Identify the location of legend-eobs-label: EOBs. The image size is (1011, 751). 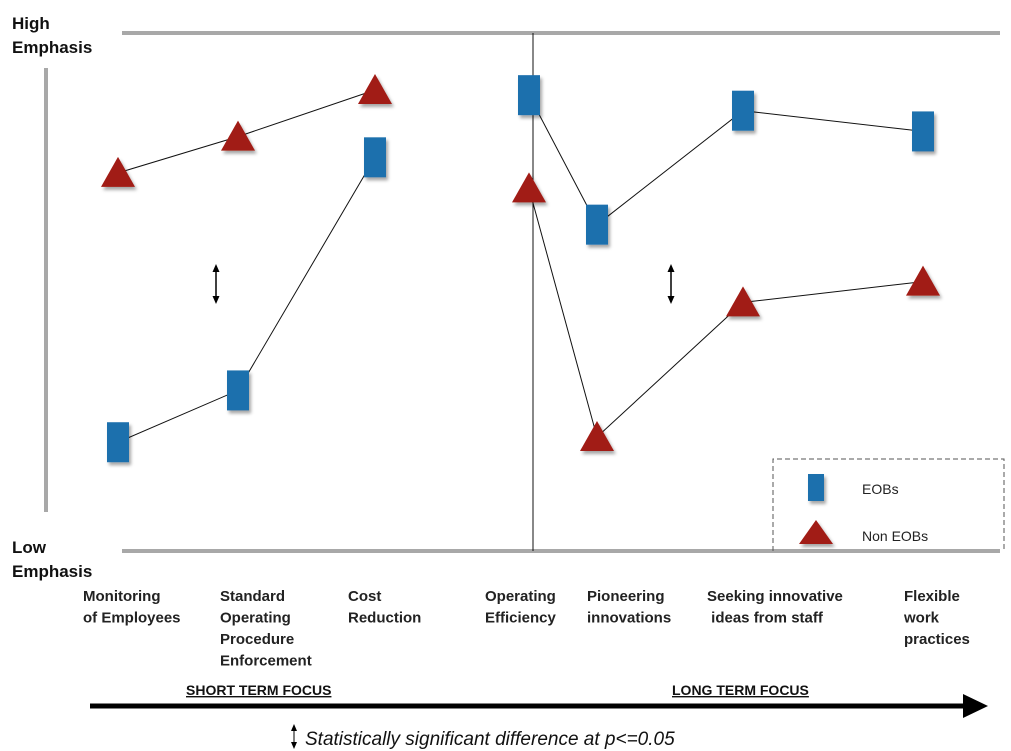
(880, 489).